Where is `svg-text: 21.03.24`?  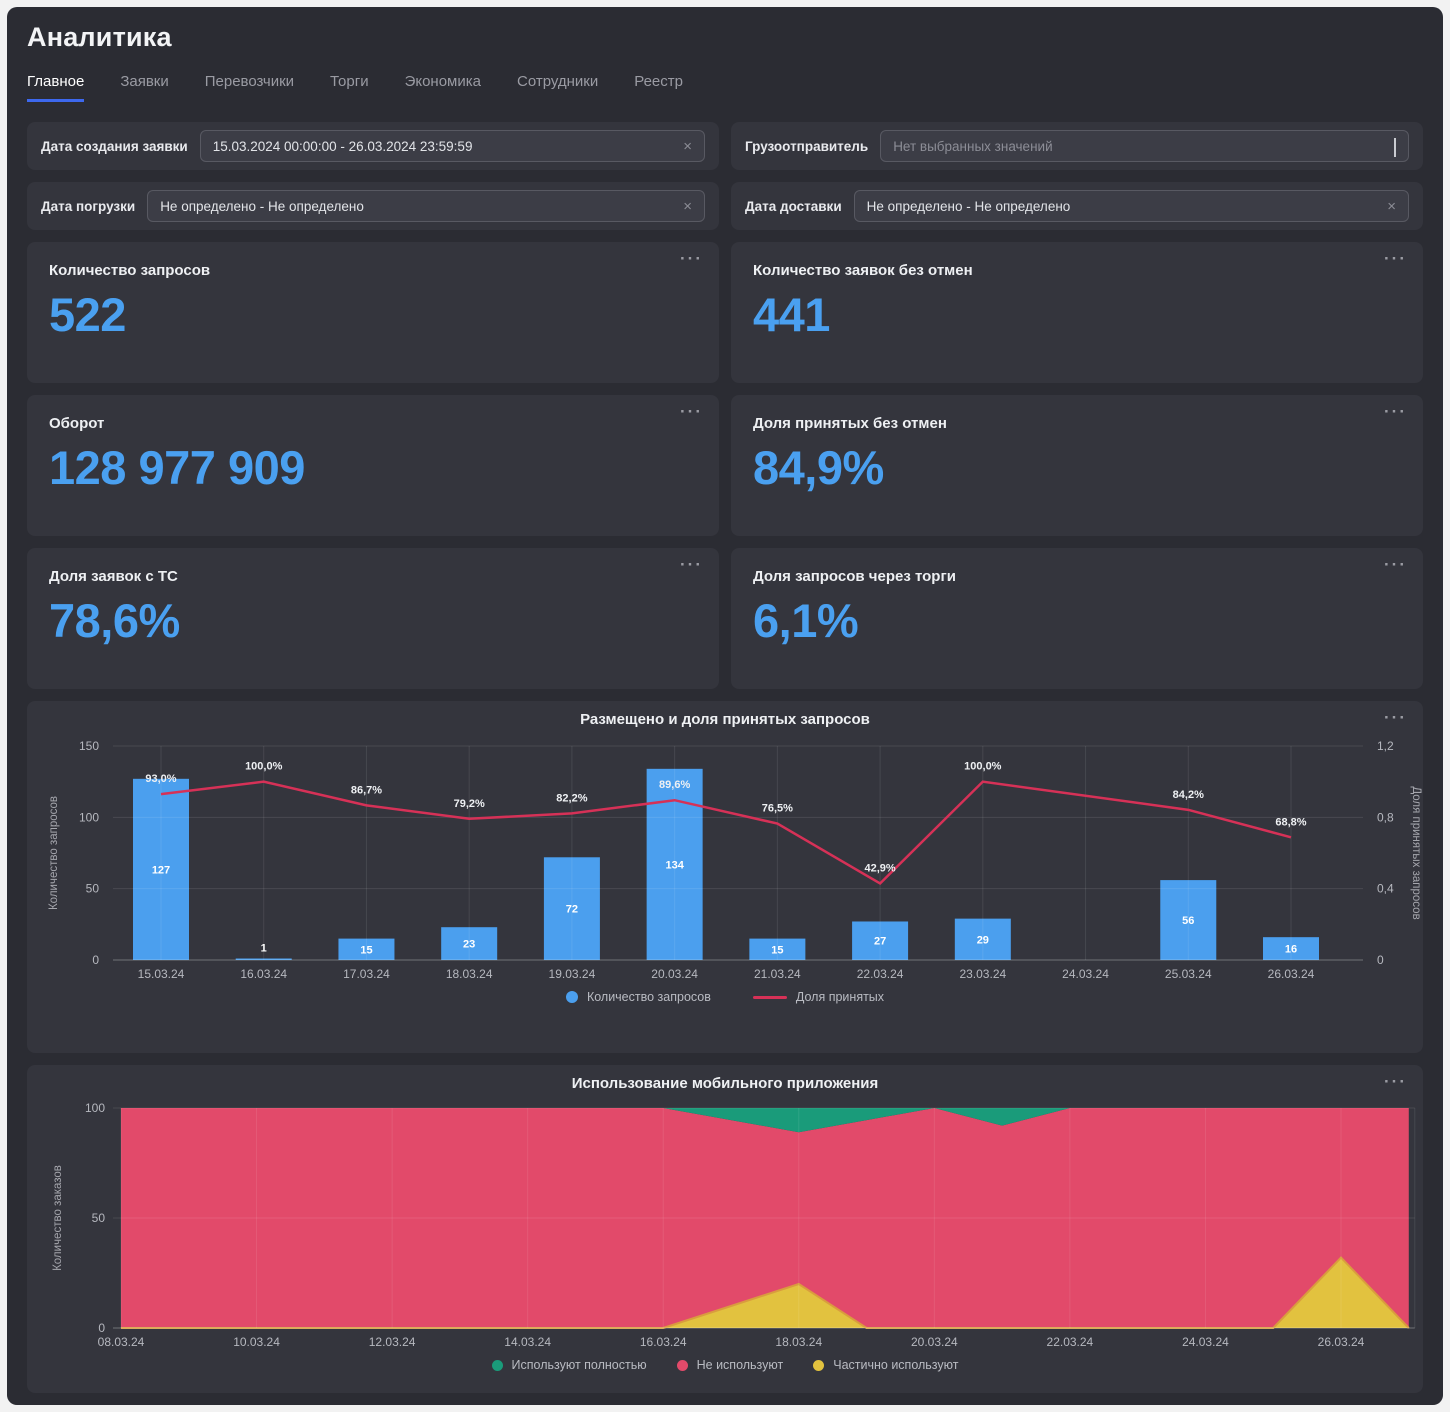 svg-text: 21.03.24 is located at coordinates (777, 974).